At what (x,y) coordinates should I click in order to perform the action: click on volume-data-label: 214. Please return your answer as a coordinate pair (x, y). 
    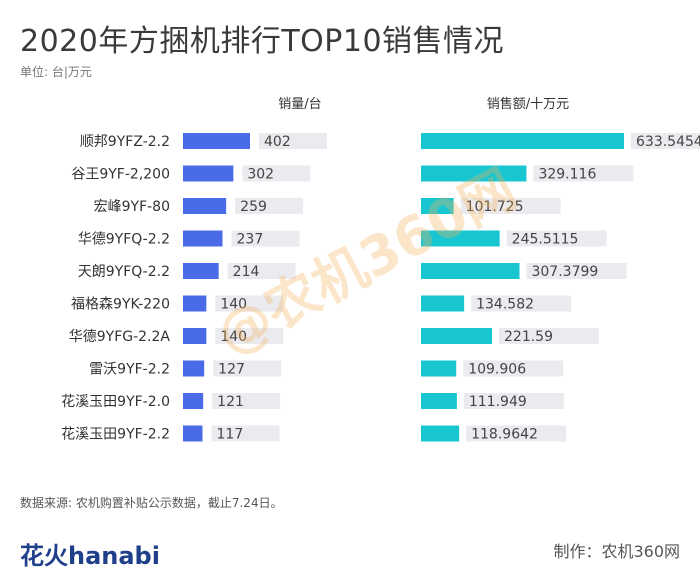
    Looking at the image, I should click on (246, 272).